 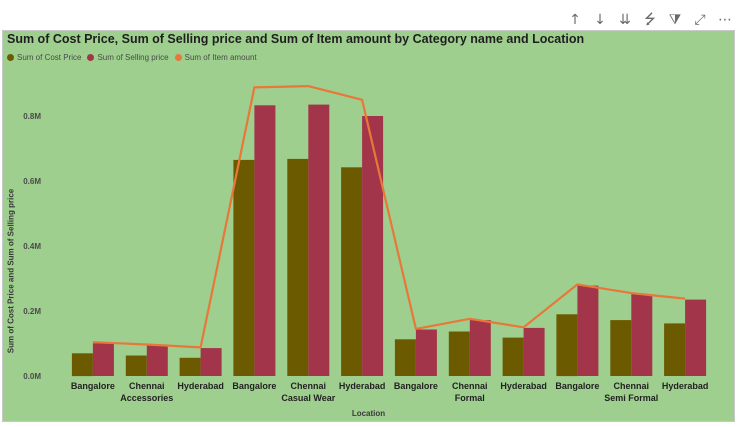 I want to click on legend-label: Sum of Cost Price, so click(x=49, y=57).